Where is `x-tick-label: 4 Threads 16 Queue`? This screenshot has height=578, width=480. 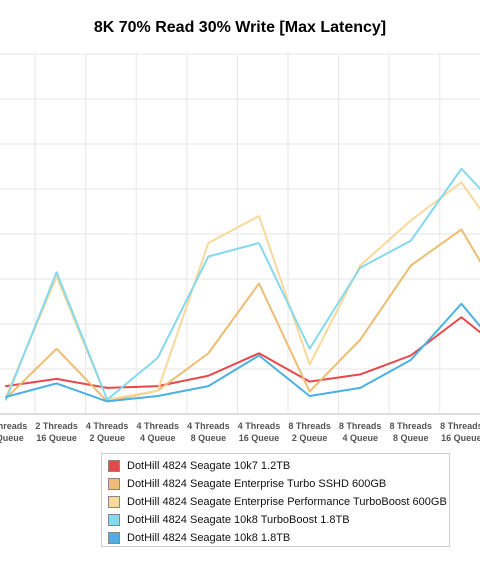 x-tick-label: 4 Threads 16 Queue is located at coordinates (259, 432).